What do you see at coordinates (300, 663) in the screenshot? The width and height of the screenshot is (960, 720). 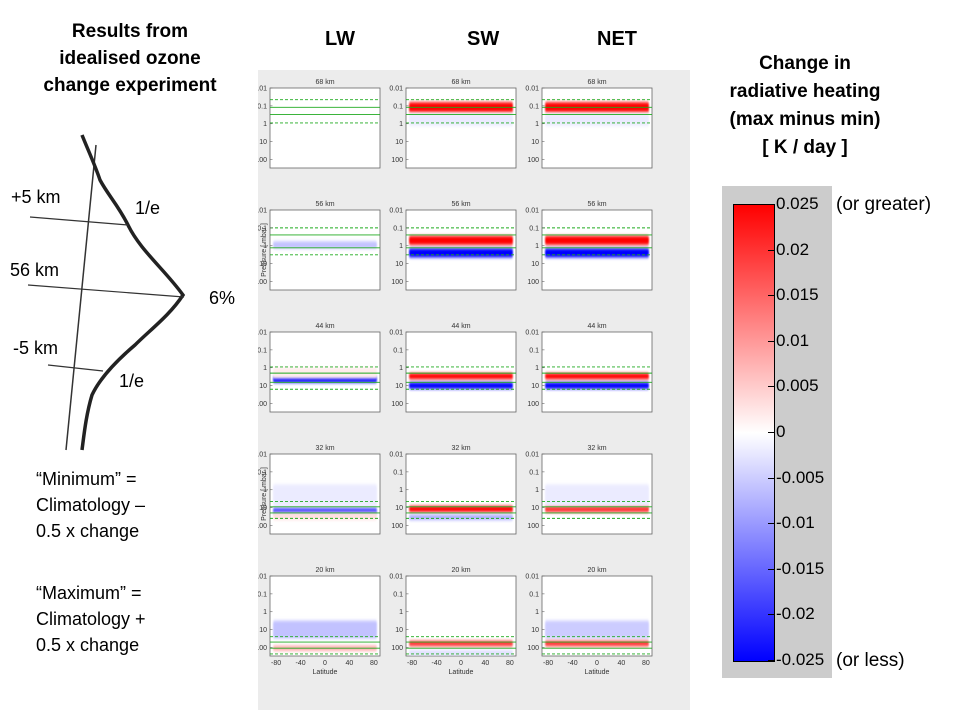 I see `x-tick-label: -40` at bounding box center [300, 663].